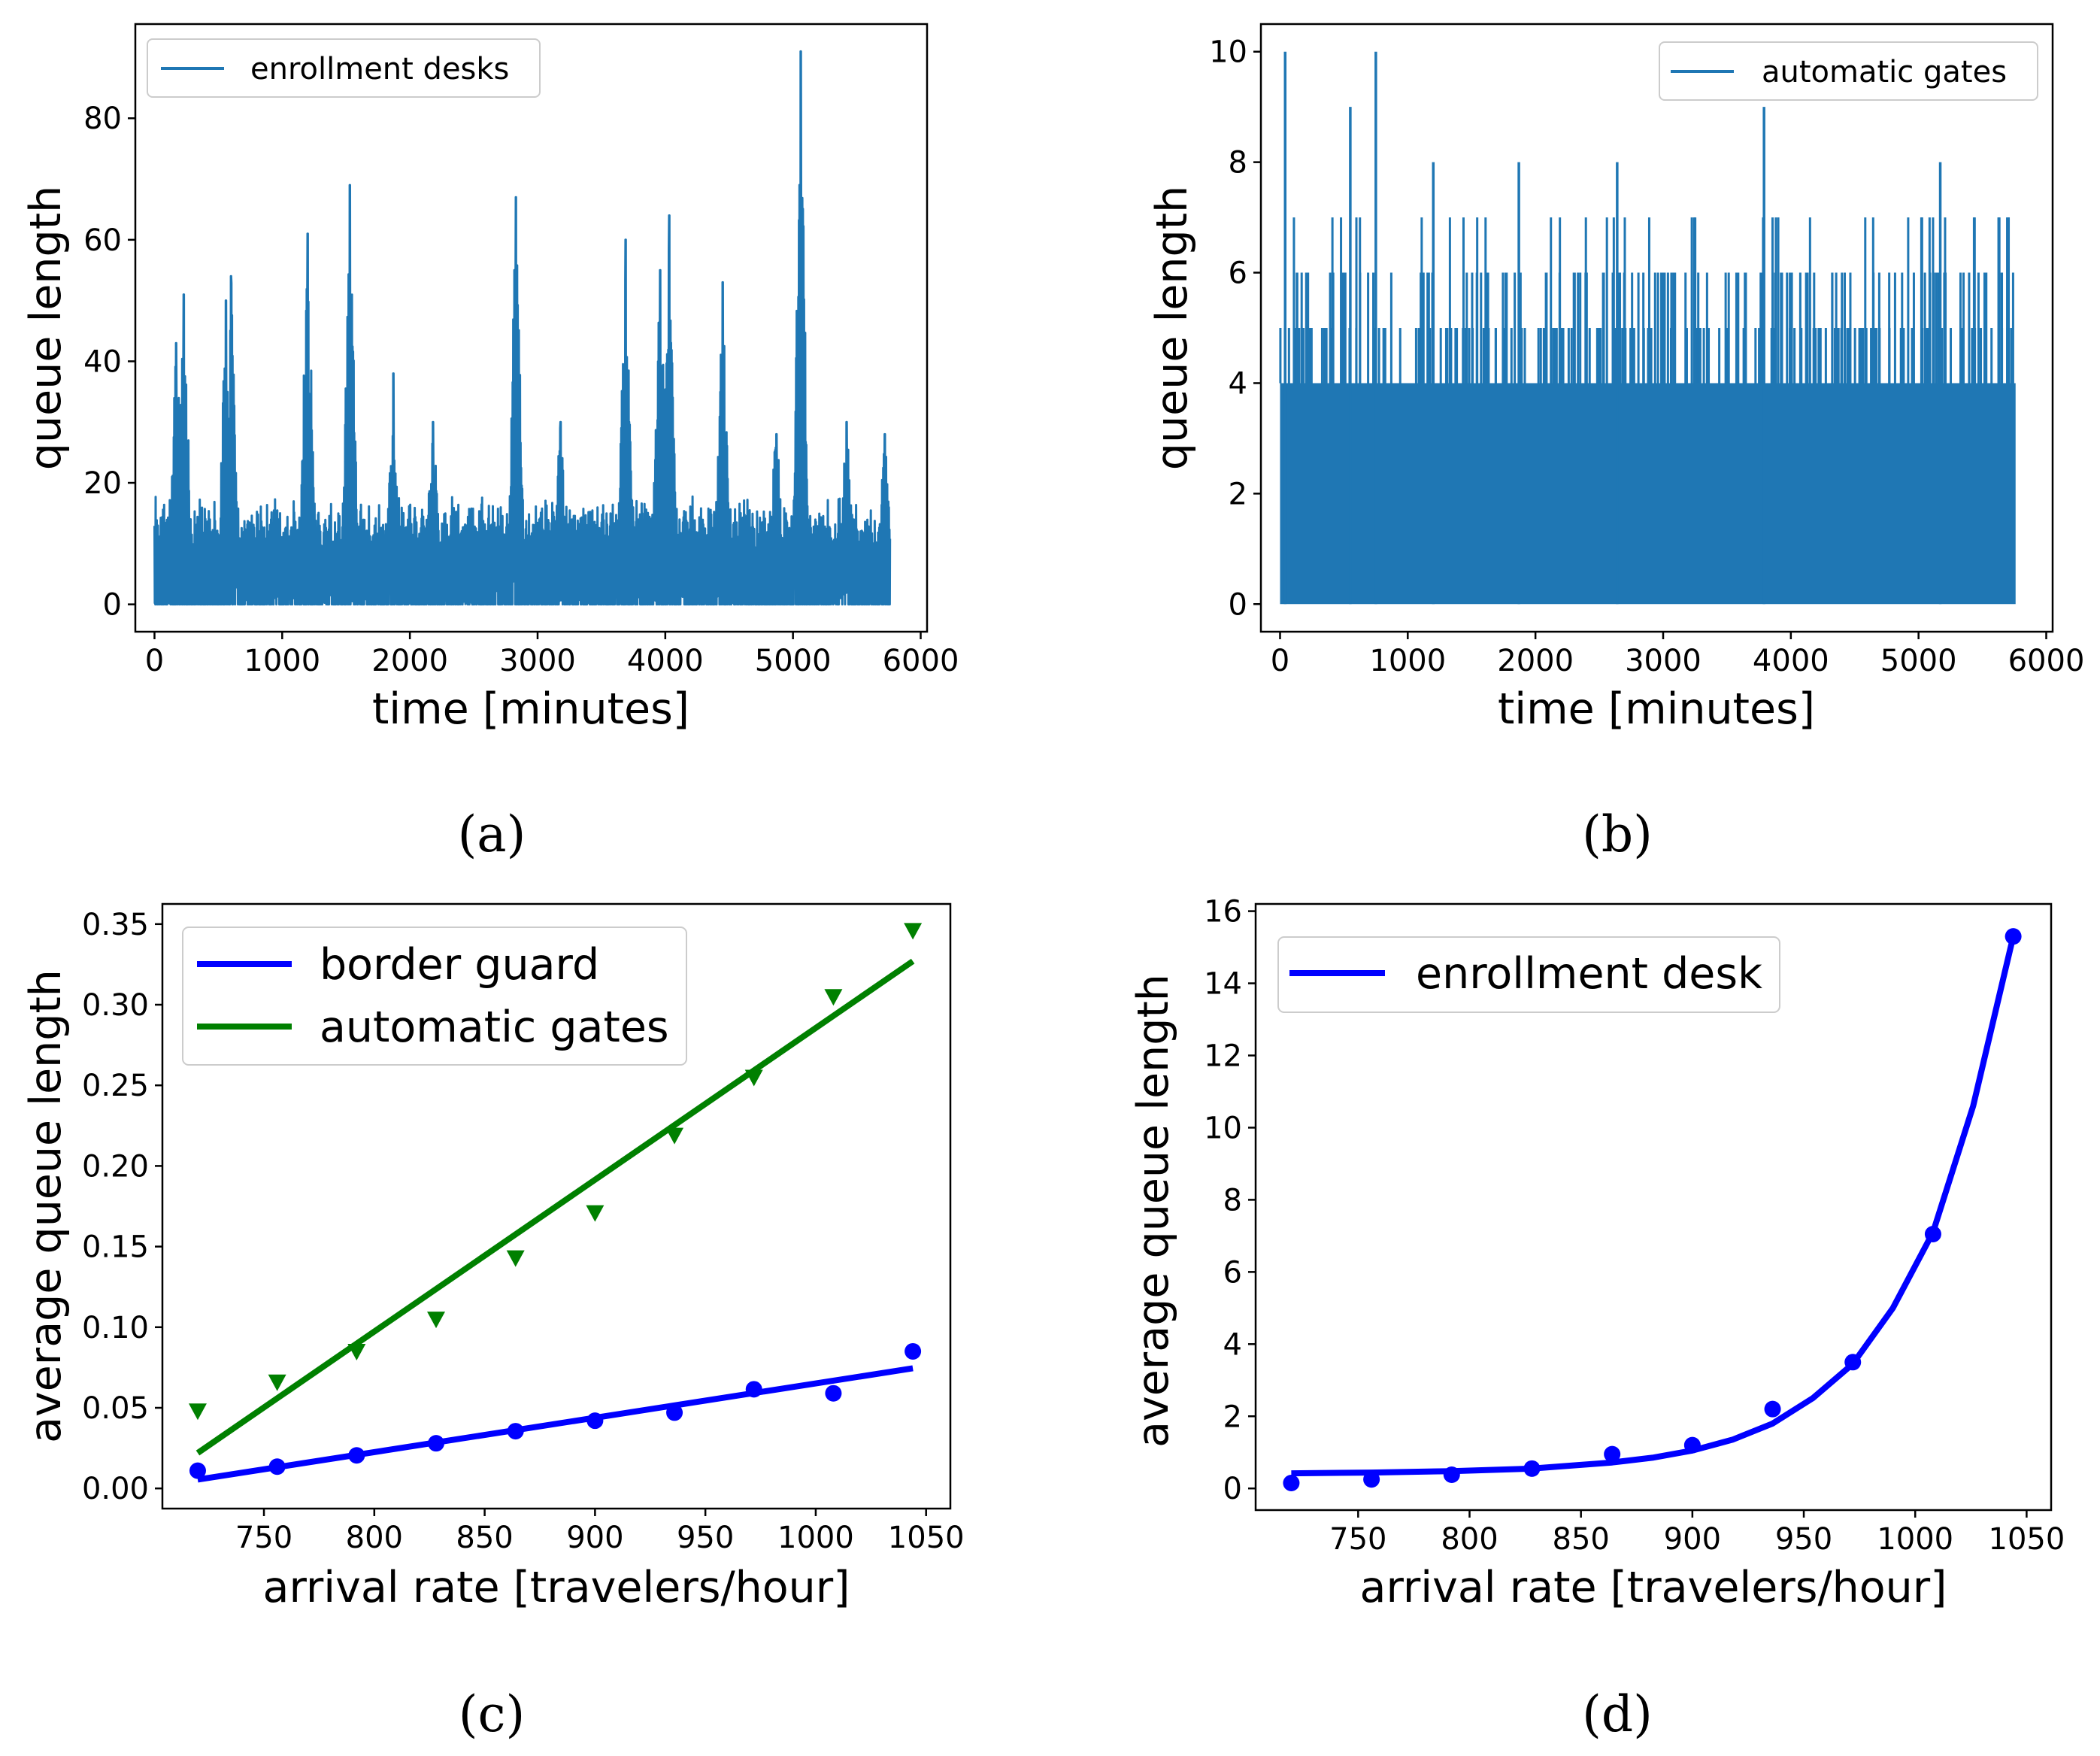 The width and height of the screenshot is (2100, 1756). I want to click on panel-c-x-ticks: 750 800 850 900 950 1000 1050, so click(600, 1532).